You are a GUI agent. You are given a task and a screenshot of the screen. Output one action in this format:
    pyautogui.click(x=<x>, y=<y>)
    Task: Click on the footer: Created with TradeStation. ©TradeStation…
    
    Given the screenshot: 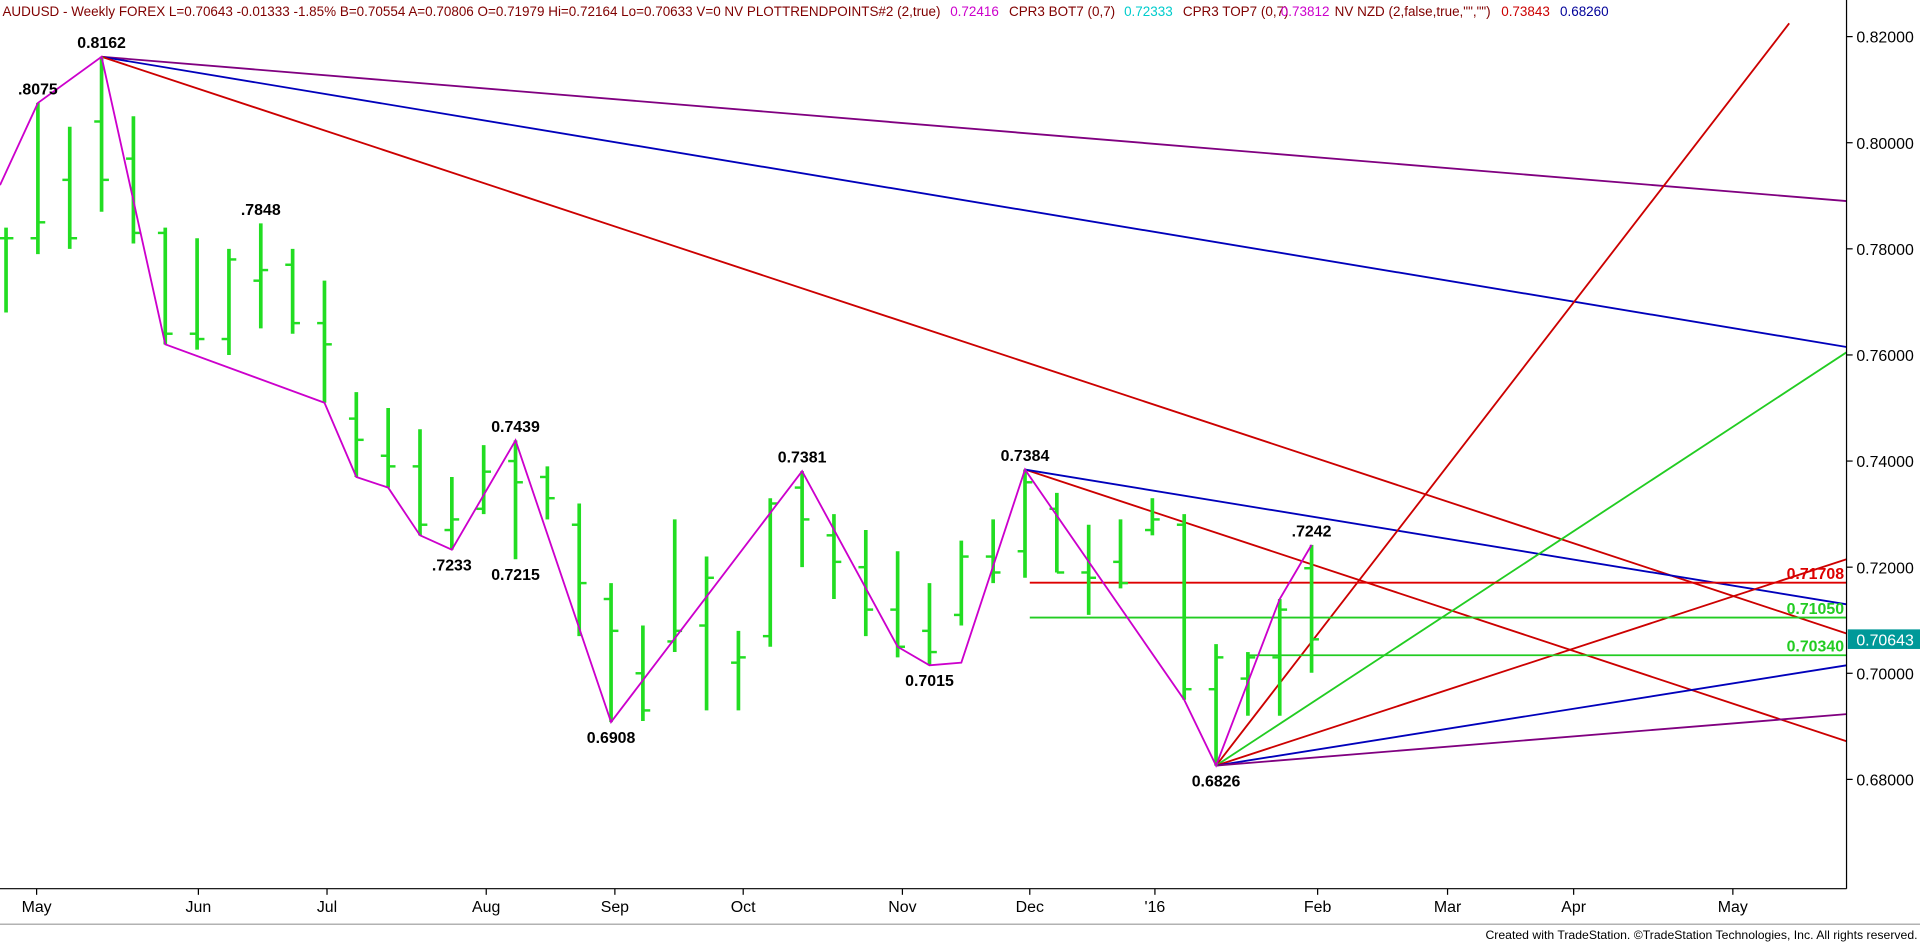 What is the action you would take?
    pyautogui.click(x=1701, y=935)
    